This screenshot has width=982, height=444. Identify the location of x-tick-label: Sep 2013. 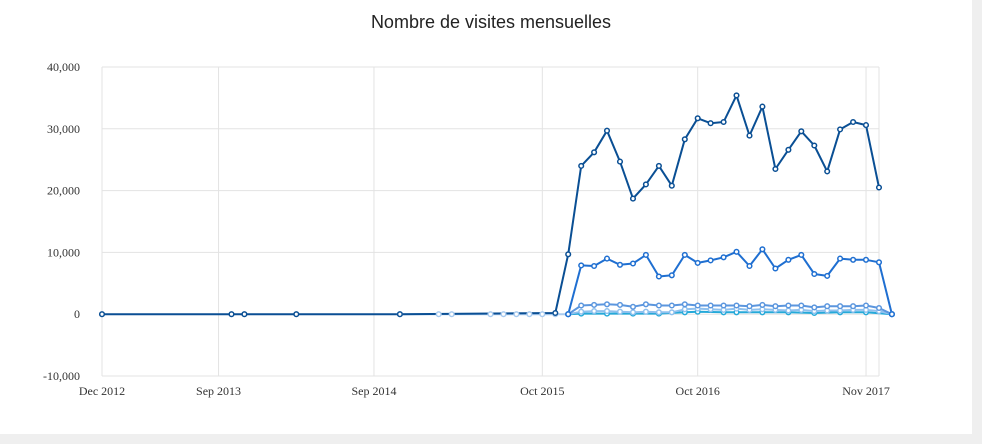
(218, 391).